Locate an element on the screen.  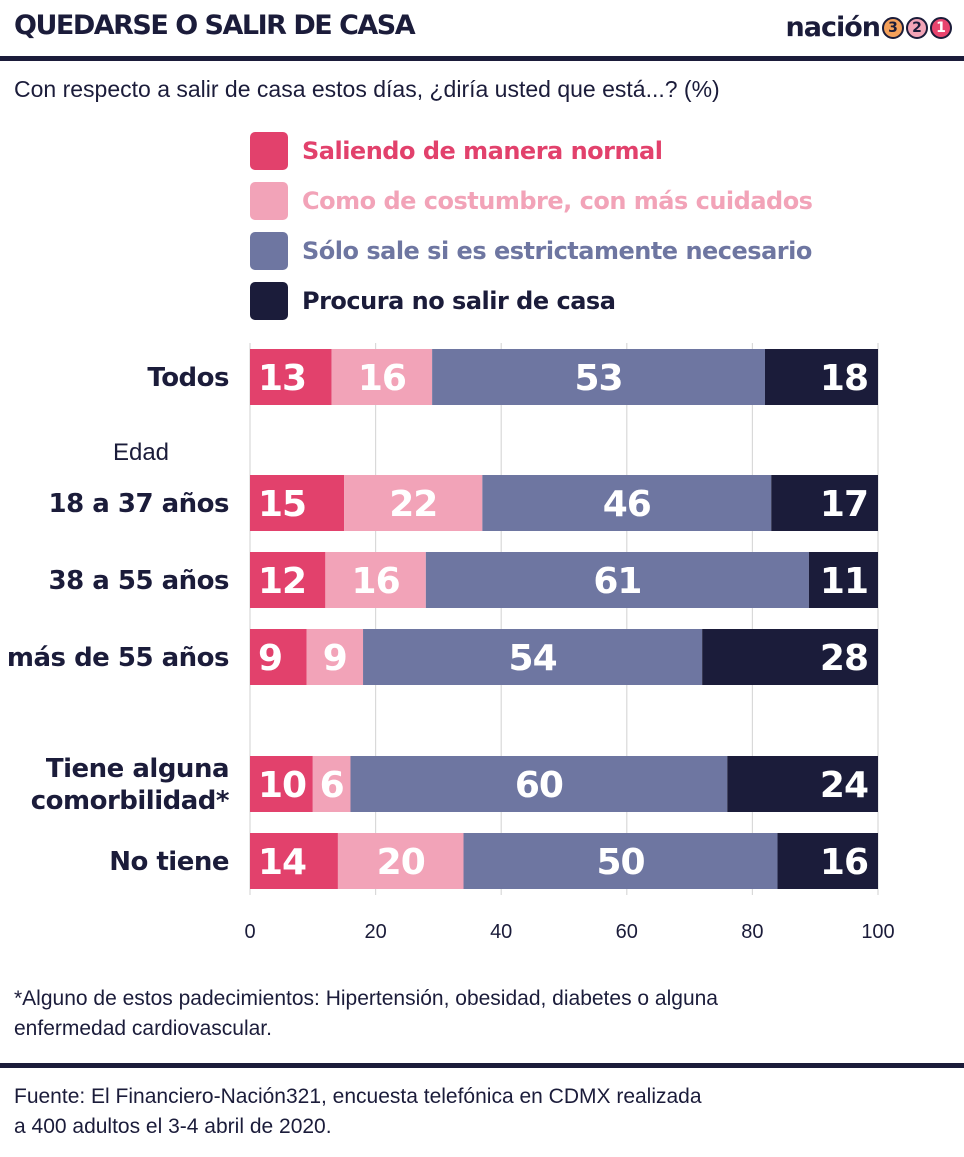
category-label: 18 a 37 años is located at coordinates (139, 504).